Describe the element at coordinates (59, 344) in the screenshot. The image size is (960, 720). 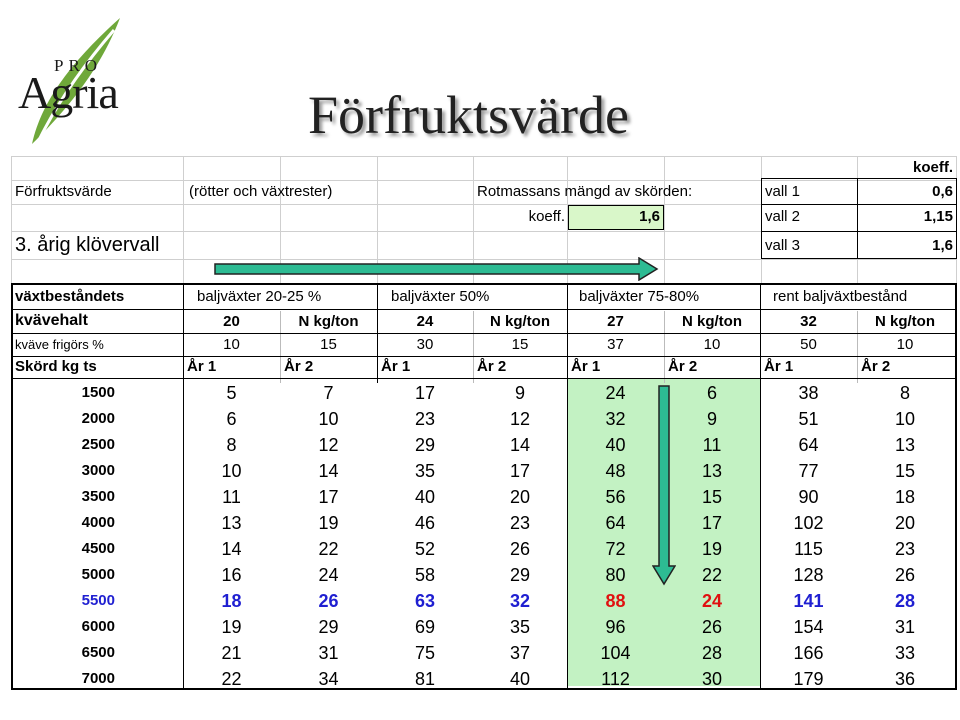
I see `row-label-frigors: kväve frigörs %` at that location.